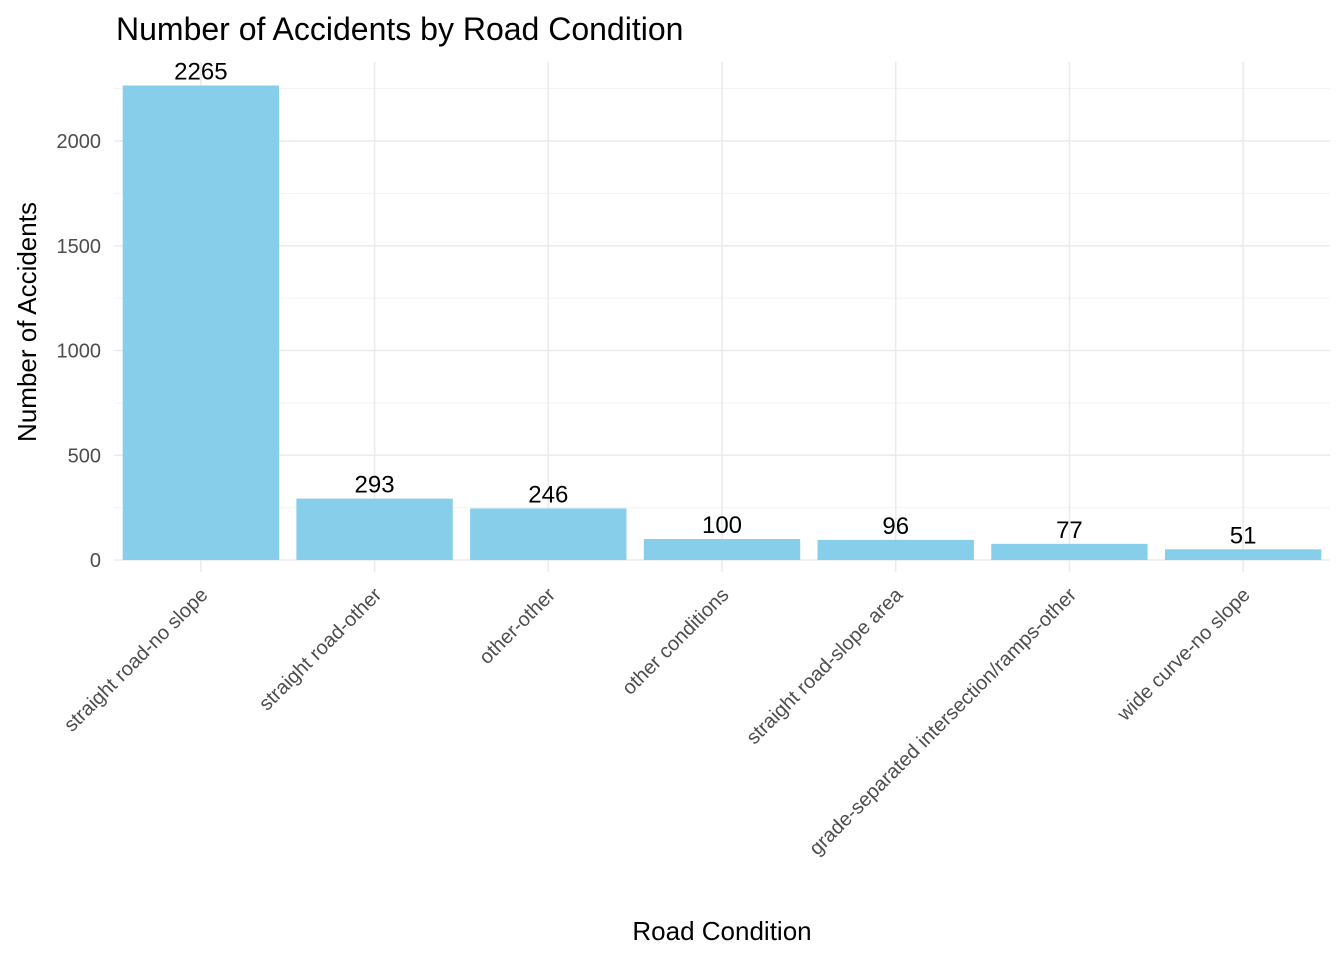  Describe the element at coordinates (95, 561) in the screenshot. I see `y-tick-label: 0` at that location.